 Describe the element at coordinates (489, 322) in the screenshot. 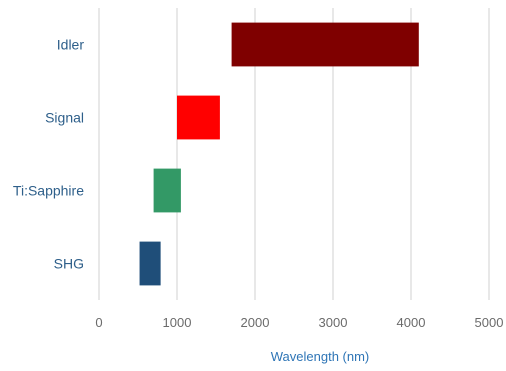

I see `x-tick-label: 5000` at that location.